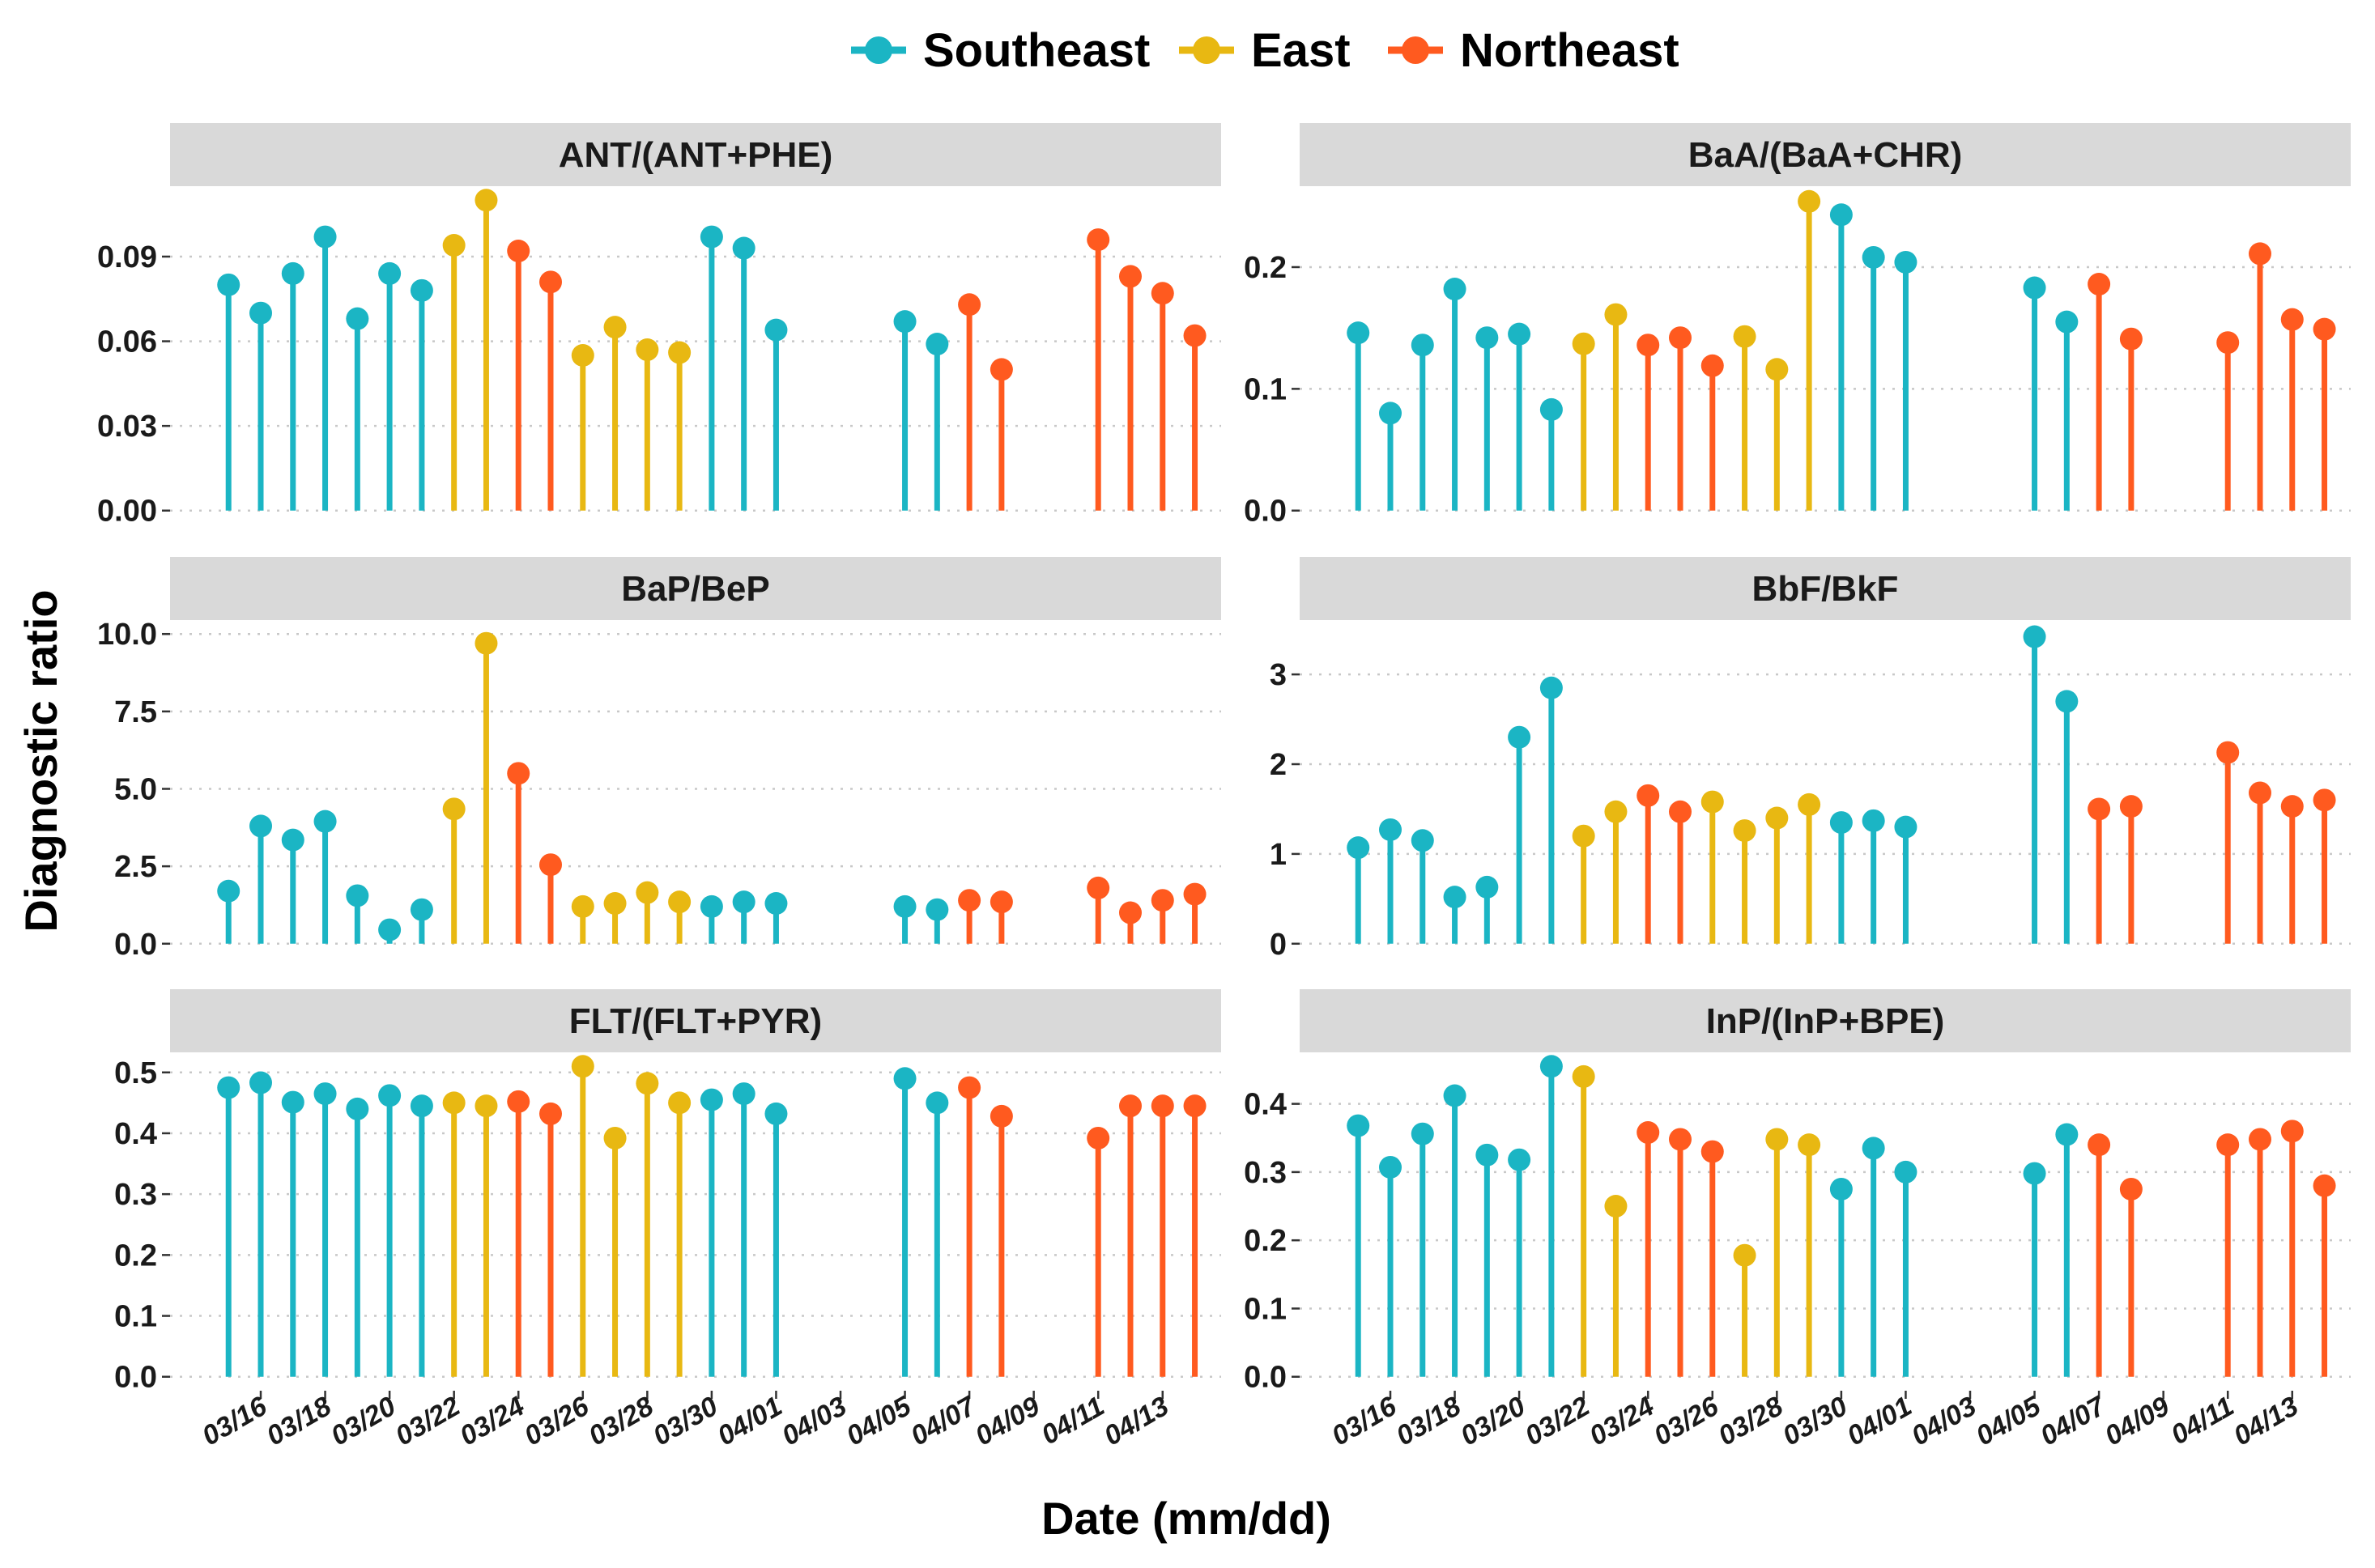 This screenshot has height=1568, width=2375. I want to click on xtick-label-5-4: 03/24, so click(1622, 1421).